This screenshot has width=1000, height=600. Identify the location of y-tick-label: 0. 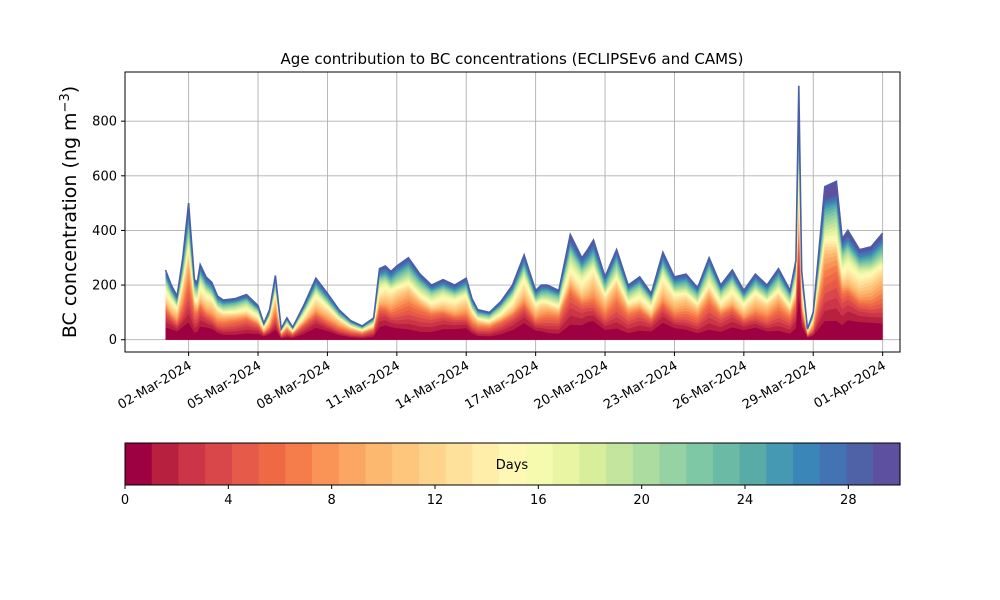
(113, 340).